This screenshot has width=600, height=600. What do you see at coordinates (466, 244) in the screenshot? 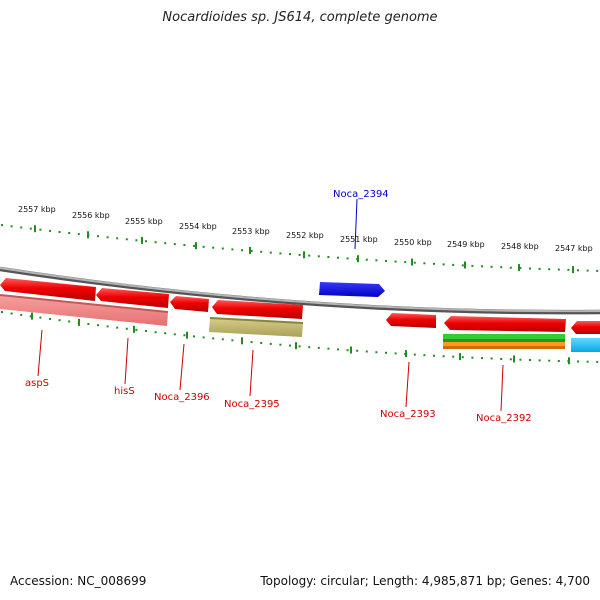
I see `tick-label: 2549 kbp` at bounding box center [466, 244].